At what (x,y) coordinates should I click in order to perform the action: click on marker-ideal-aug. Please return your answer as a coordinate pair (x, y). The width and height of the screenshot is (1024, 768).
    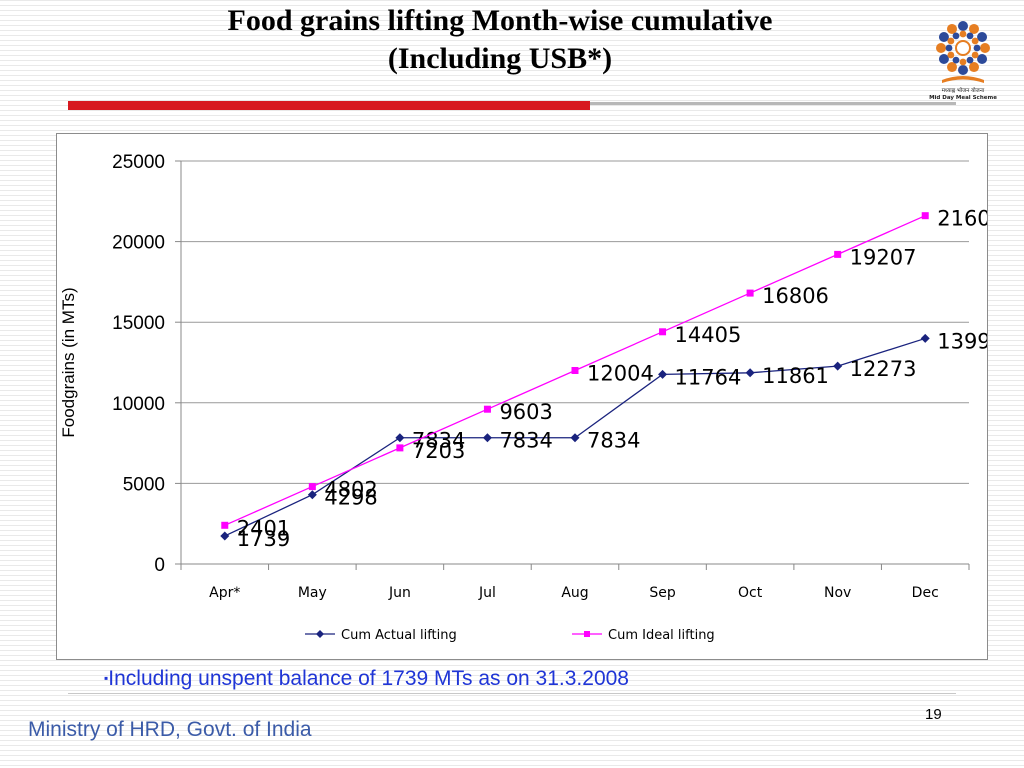
    Looking at the image, I should click on (575, 370).